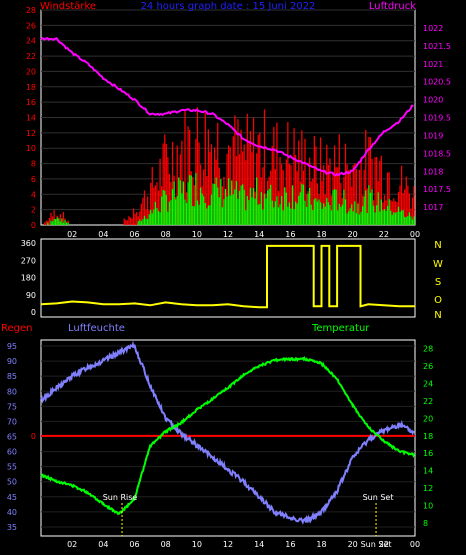  Describe the element at coordinates (197, 234) in the screenshot. I see `x-tick-label: 10` at that location.